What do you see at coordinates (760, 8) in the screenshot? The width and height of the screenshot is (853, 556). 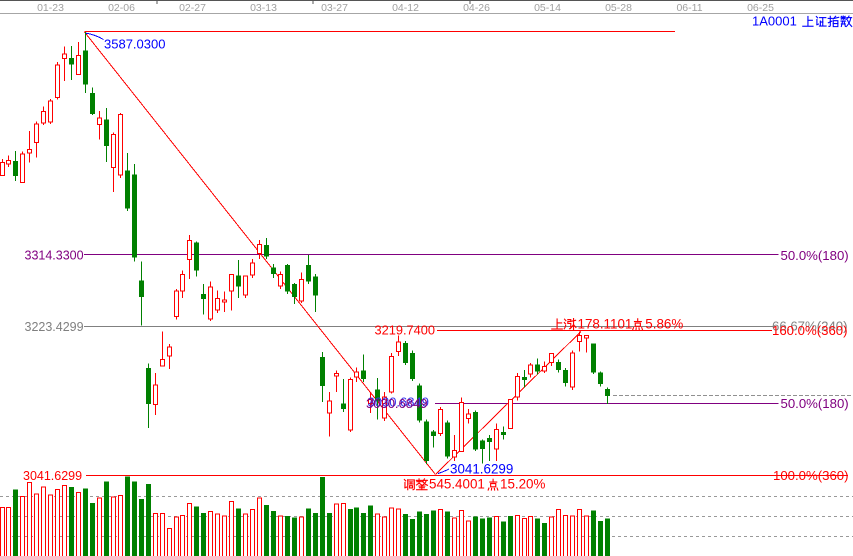 I see `svg-text: 06-25` at bounding box center [760, 8].